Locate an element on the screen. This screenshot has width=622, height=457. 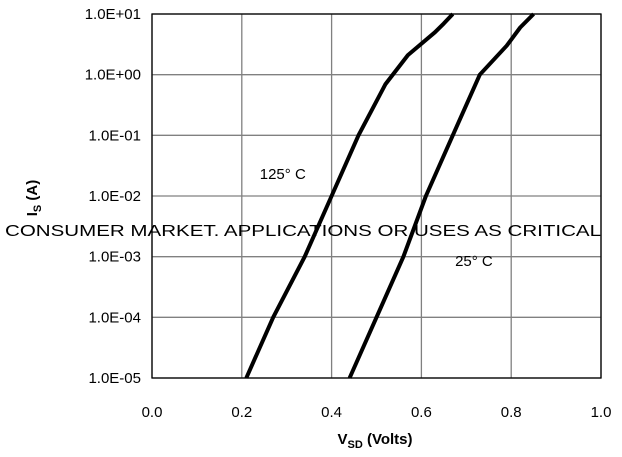
y-tick-label: 1.0E-01 is located at coordinates (114, 135).